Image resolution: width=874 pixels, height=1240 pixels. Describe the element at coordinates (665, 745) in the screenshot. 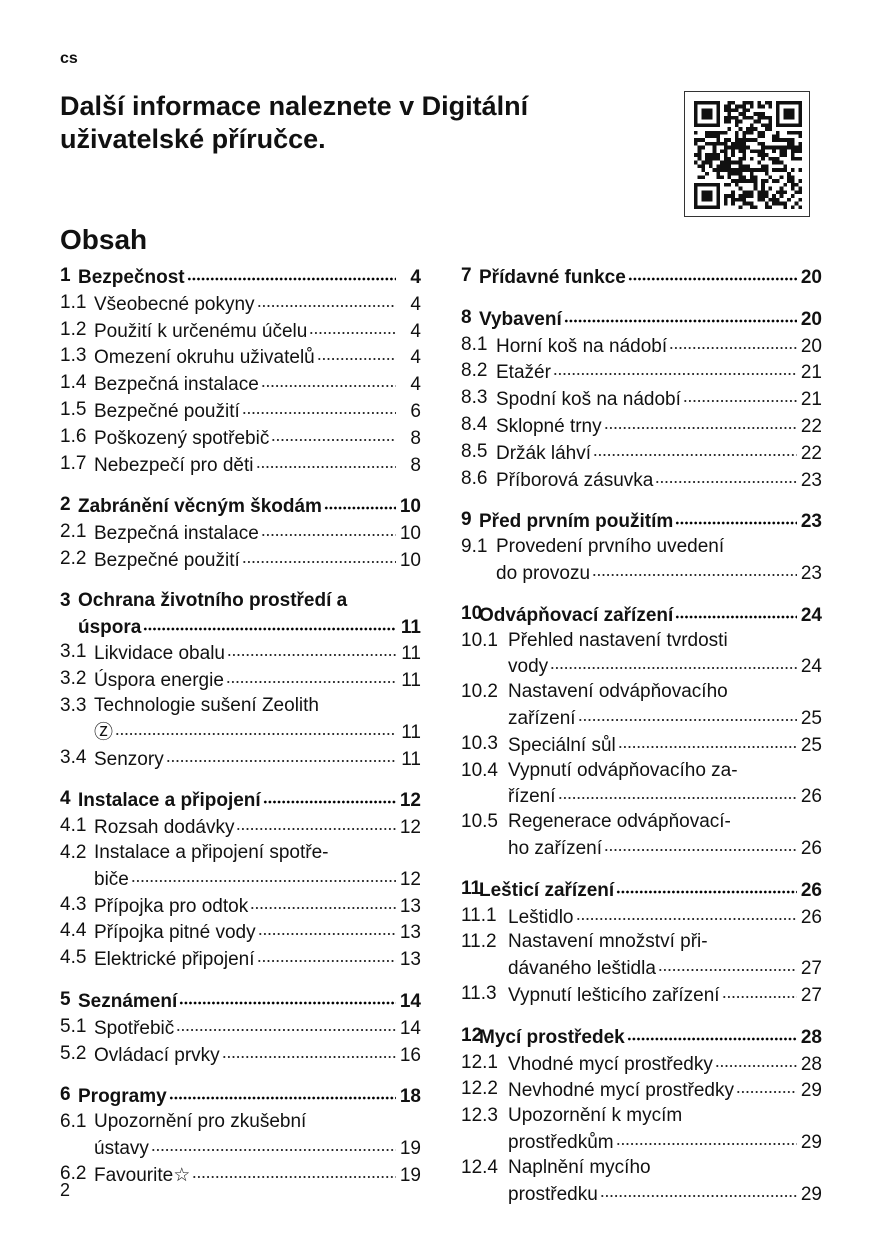

I see `toc-entry-body: Speciální sůl 25` at that location.